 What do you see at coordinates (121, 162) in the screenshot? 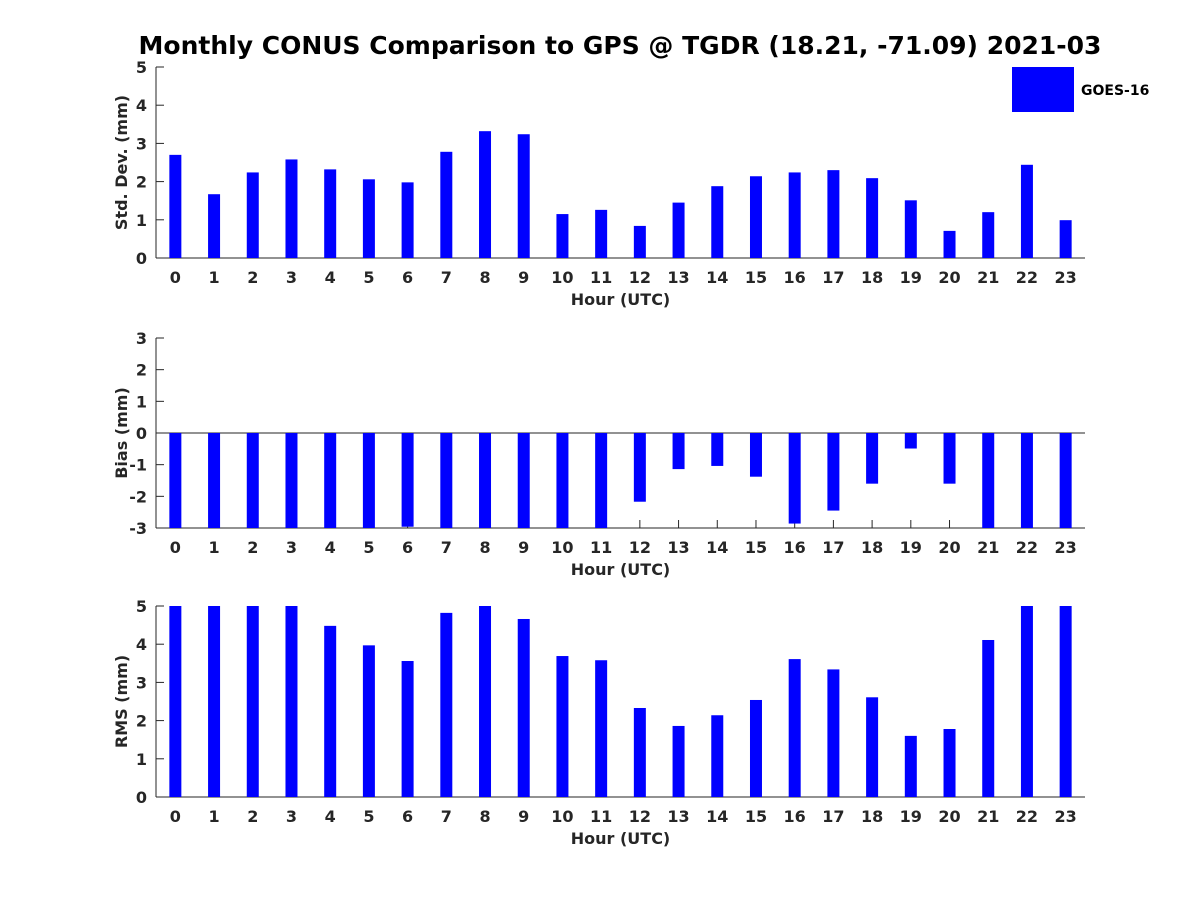
I see `y-axis-label: Std. Dev. (mm)` at bounding box center [121, 162].